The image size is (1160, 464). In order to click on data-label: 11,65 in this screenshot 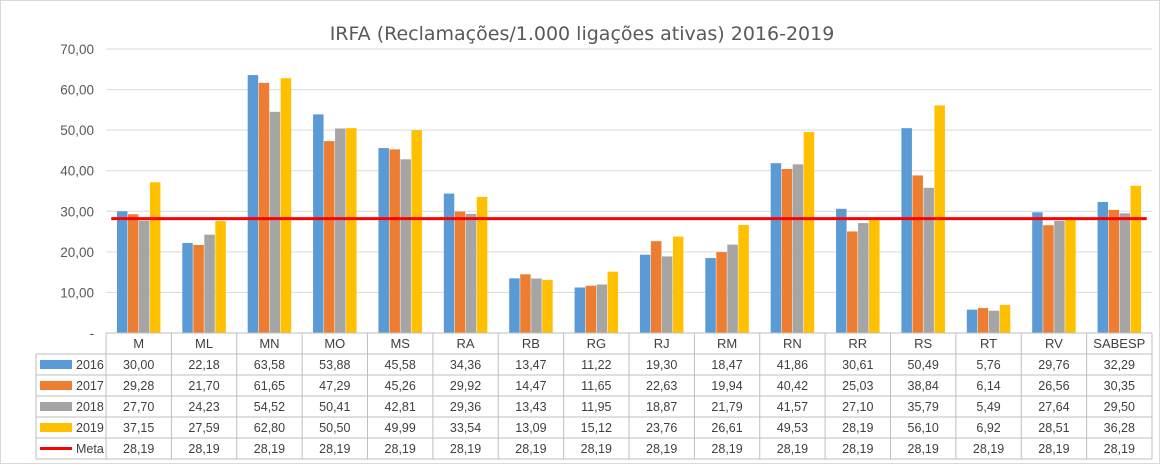, I will do `click(596, 386)`.